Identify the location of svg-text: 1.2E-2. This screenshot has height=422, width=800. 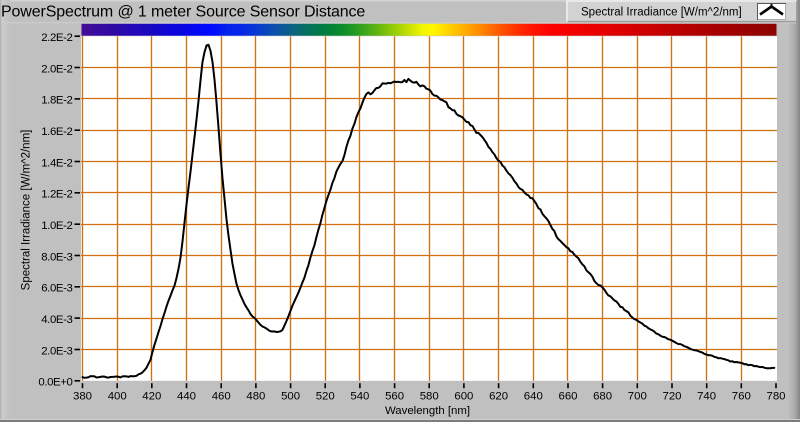
(56, 195).